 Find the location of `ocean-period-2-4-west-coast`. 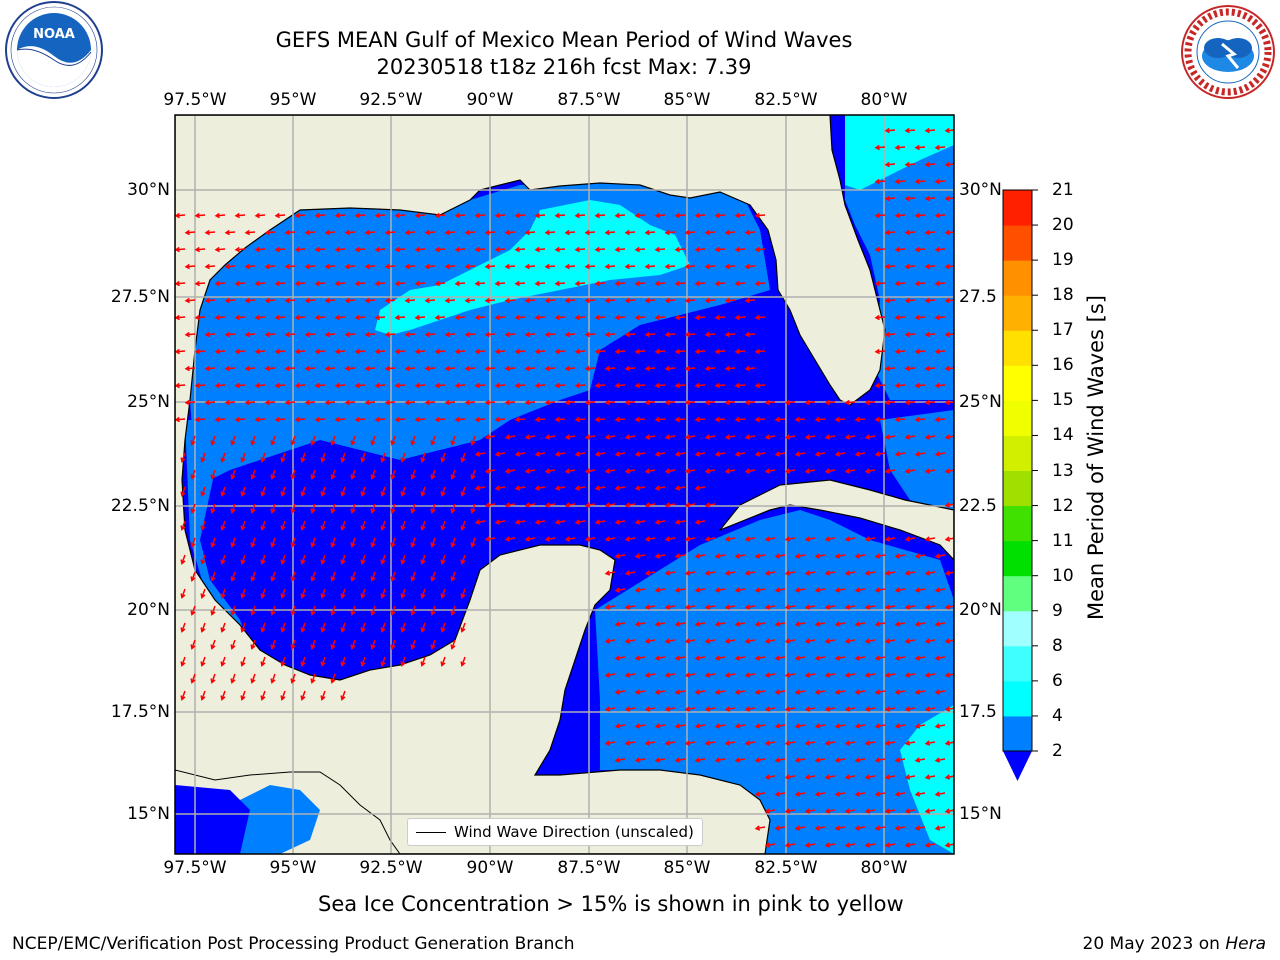

ocean-period-2-4-west-coast is located at coordinates (217, 535).